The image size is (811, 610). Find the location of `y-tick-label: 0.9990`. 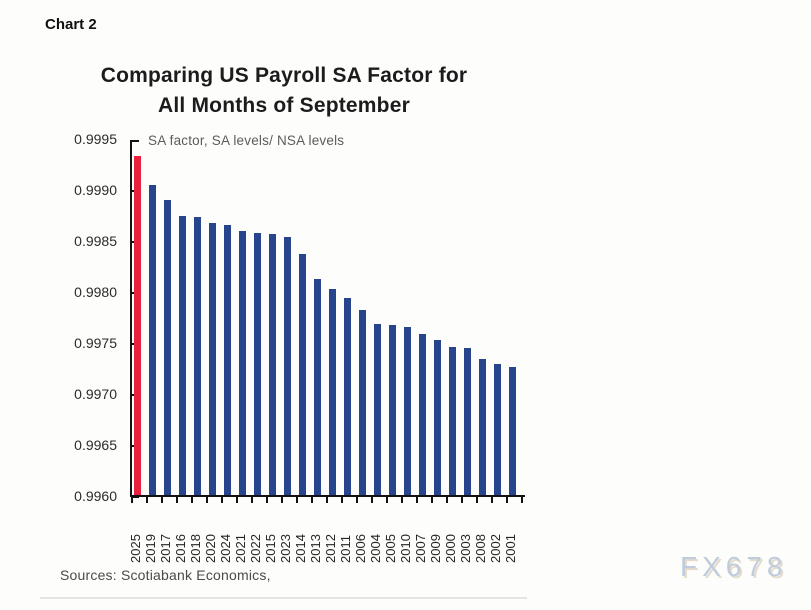

y-tick-label: 0.9990 is located at coordinates (95, 190).